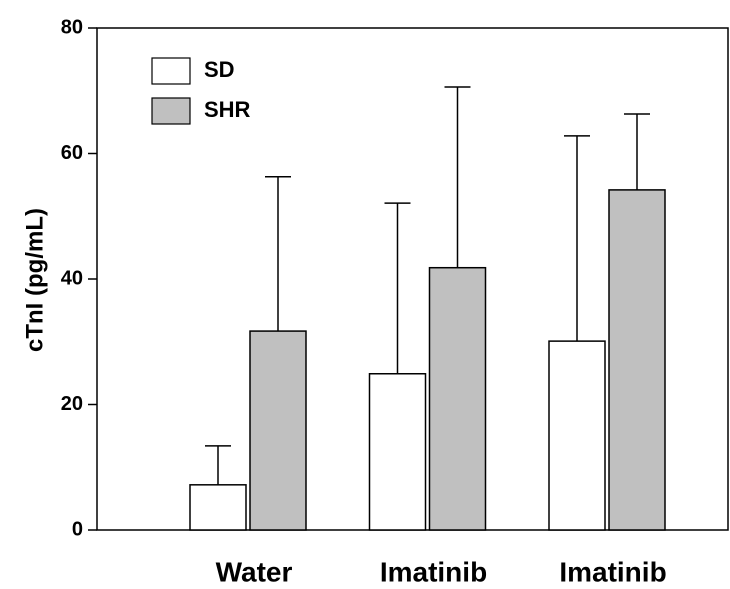  Describe the element at coordinates (77, 529) in the screenshot. I see `y-tick-label: 0` at that location.